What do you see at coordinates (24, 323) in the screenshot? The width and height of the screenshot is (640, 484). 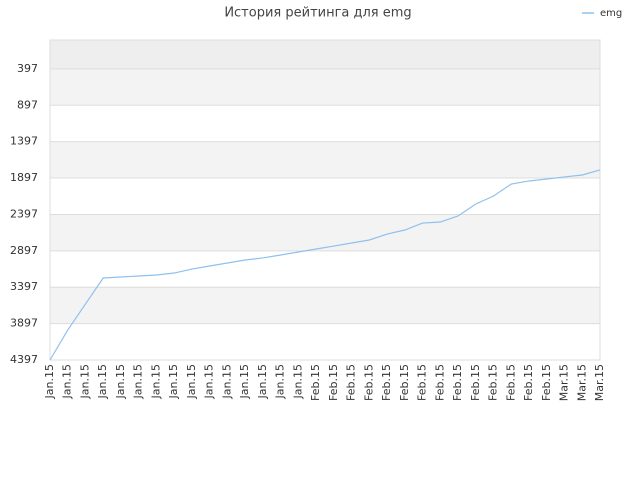 I see `y-tick-label: 3897` at bounding box center [24, 323].